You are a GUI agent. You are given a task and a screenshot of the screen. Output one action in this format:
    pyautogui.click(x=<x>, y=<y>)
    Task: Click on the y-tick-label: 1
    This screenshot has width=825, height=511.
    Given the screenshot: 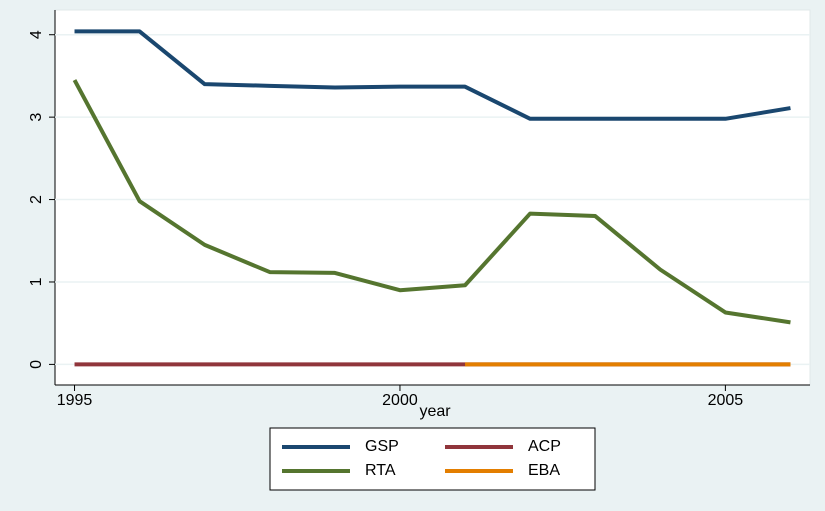 What is the action you would take?
    pyautogui.click(x=36, y=281)
    